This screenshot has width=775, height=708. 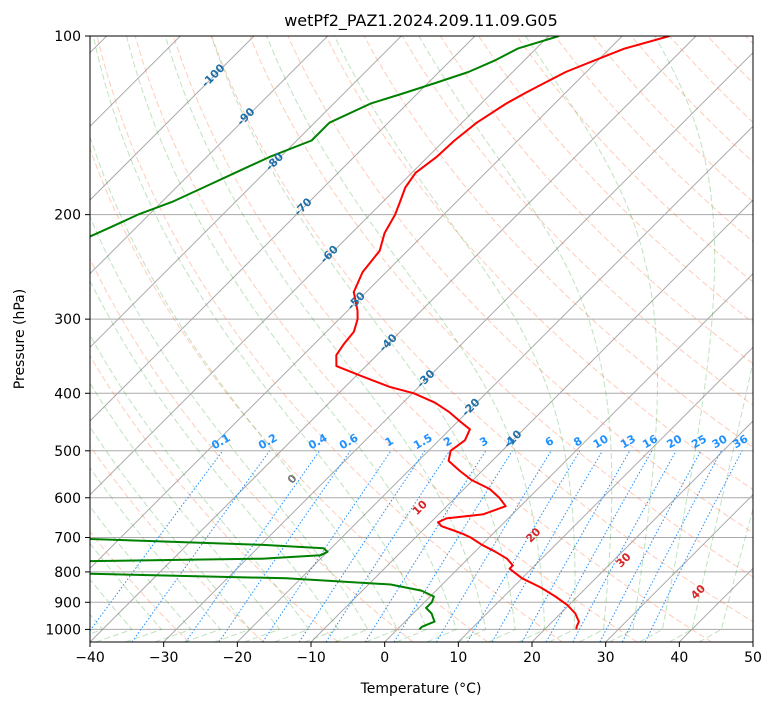 What do you see at coordinates (238, 658) in the screenshot?
I see `x-tick-label: −20` at bounding box center [238, 658].